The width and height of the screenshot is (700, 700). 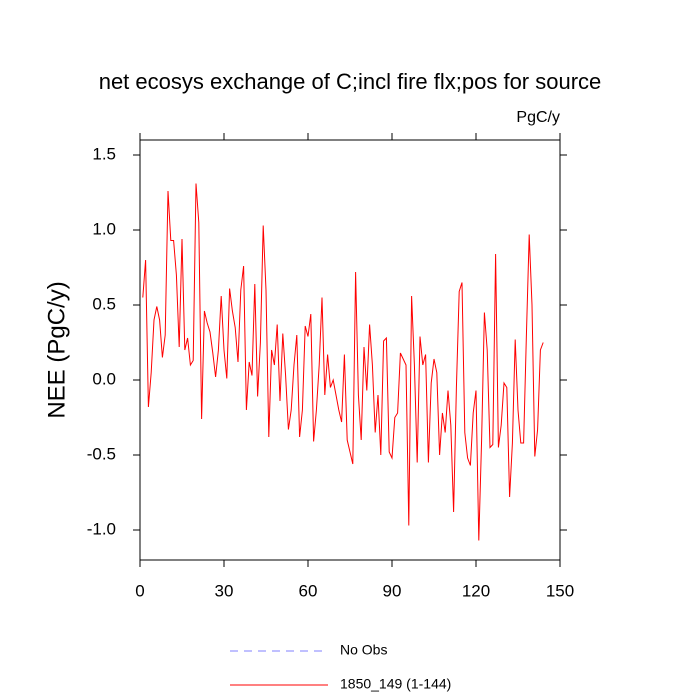 What do you see at coordinates (104, 228) in the screenshot?
I see `y-tick-label: 1.0` at bounding box center [104, 228].